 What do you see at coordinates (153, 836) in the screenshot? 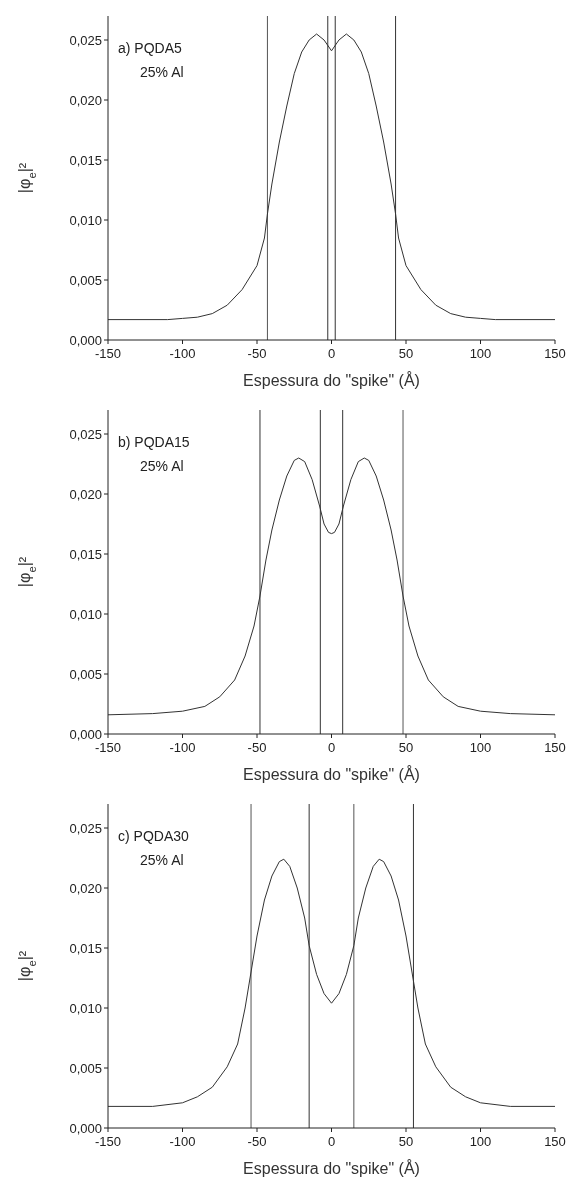
I see `annotation: c) PQDA30` at bounding box center [153, 836].